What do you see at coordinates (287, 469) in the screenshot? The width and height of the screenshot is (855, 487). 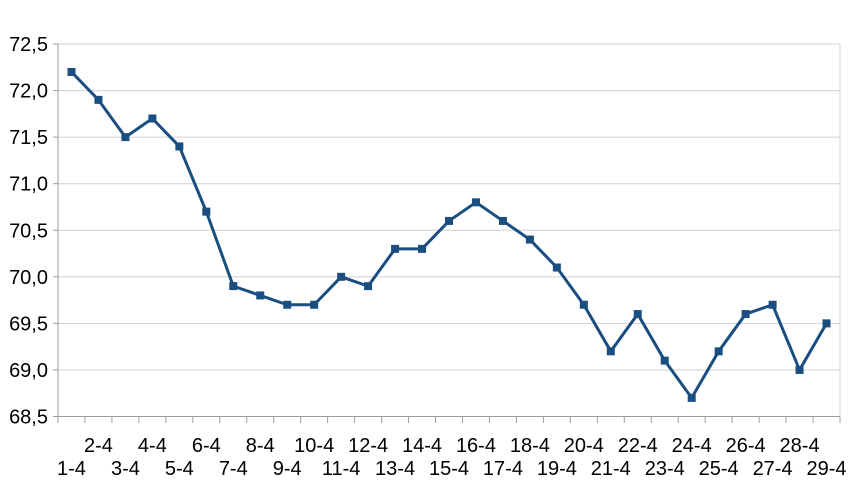 I see `x-axis-label: 9-4` at bounding box center [287, 469].